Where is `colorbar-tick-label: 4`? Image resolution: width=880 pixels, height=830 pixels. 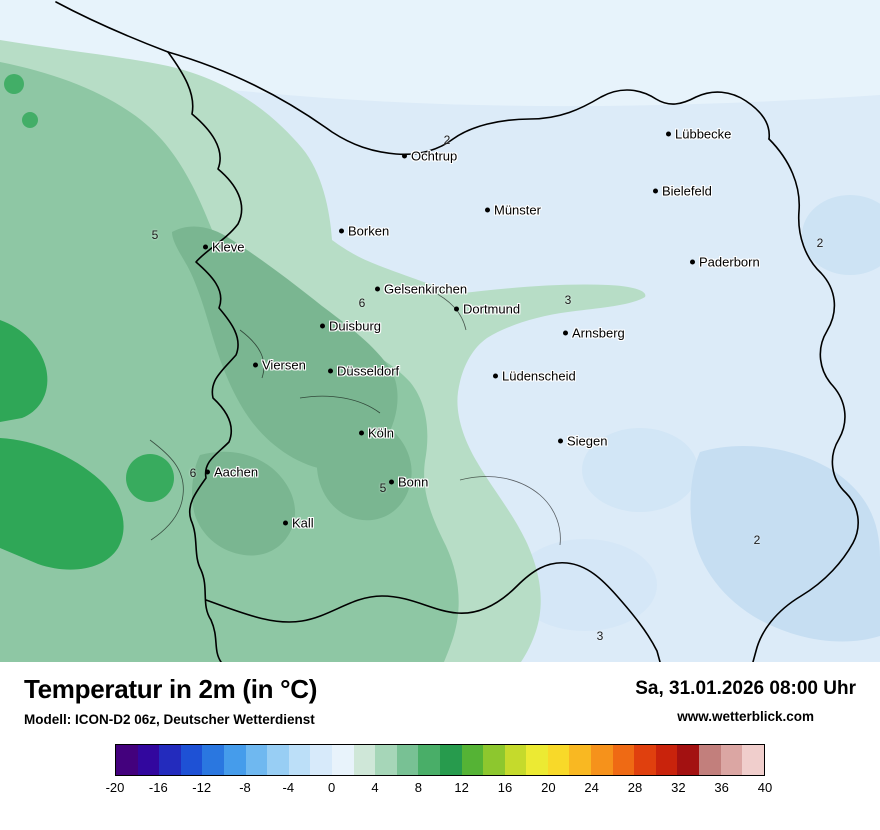 colorbar-tick-label: 4 is located at coordinates (375, 787).